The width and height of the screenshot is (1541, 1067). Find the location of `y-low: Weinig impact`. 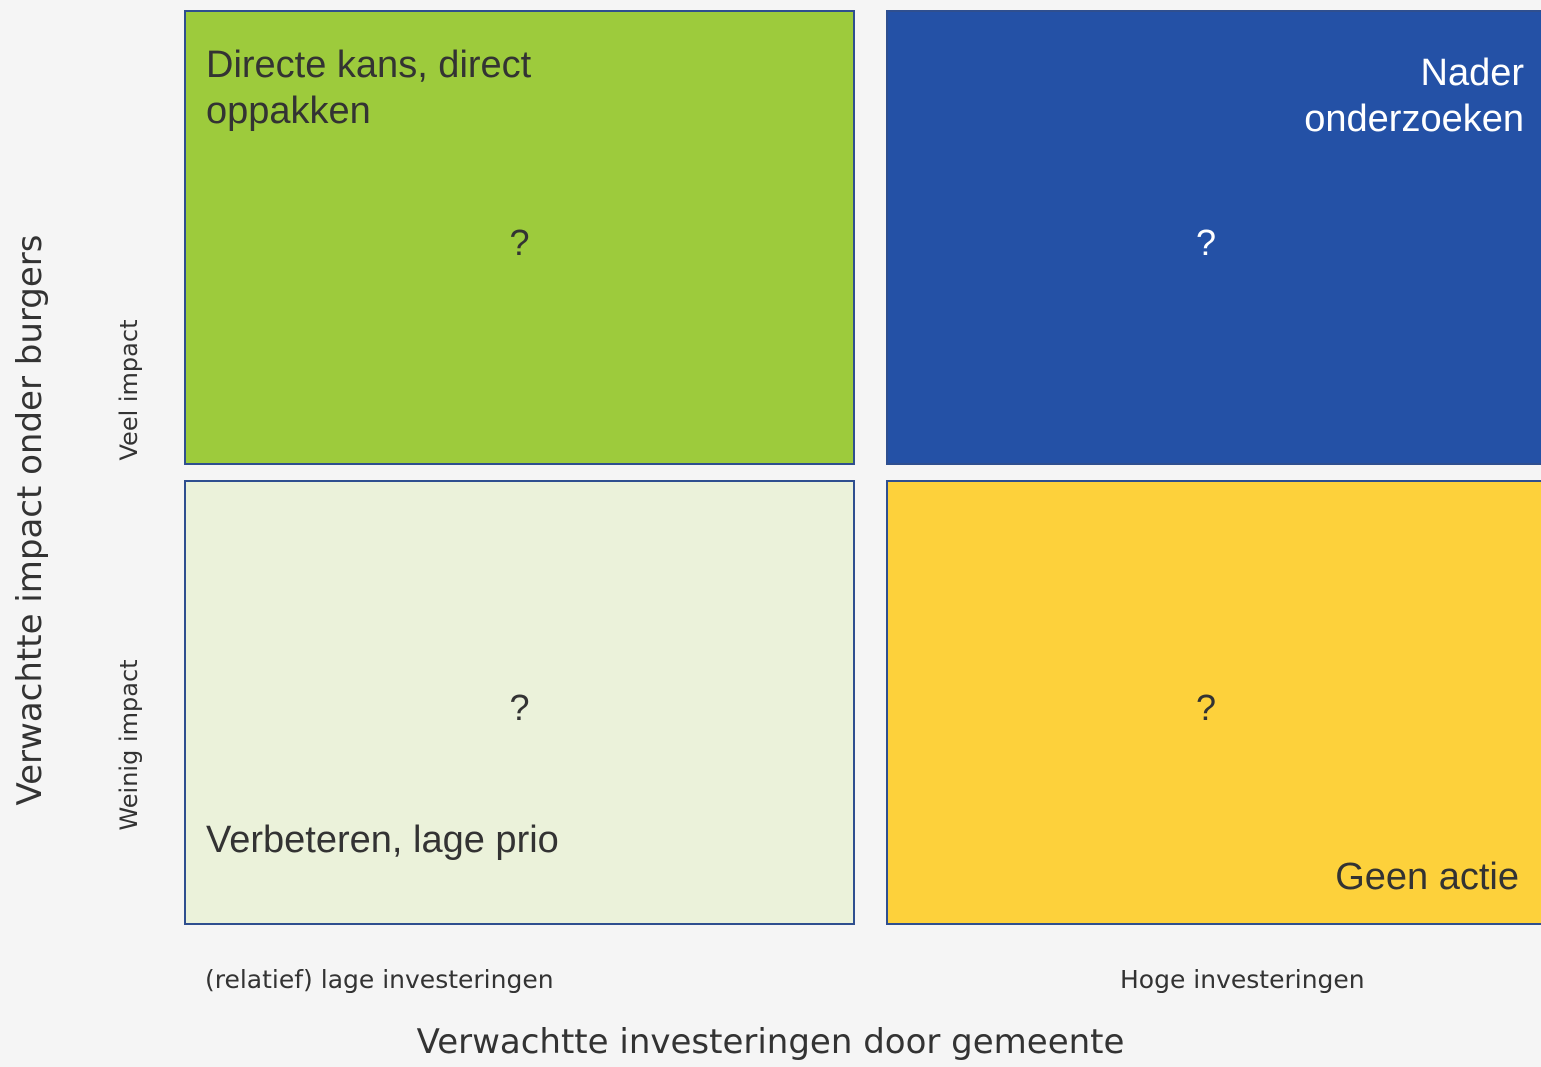

y-low: Weinig impact is located at coordinates (129, 745).